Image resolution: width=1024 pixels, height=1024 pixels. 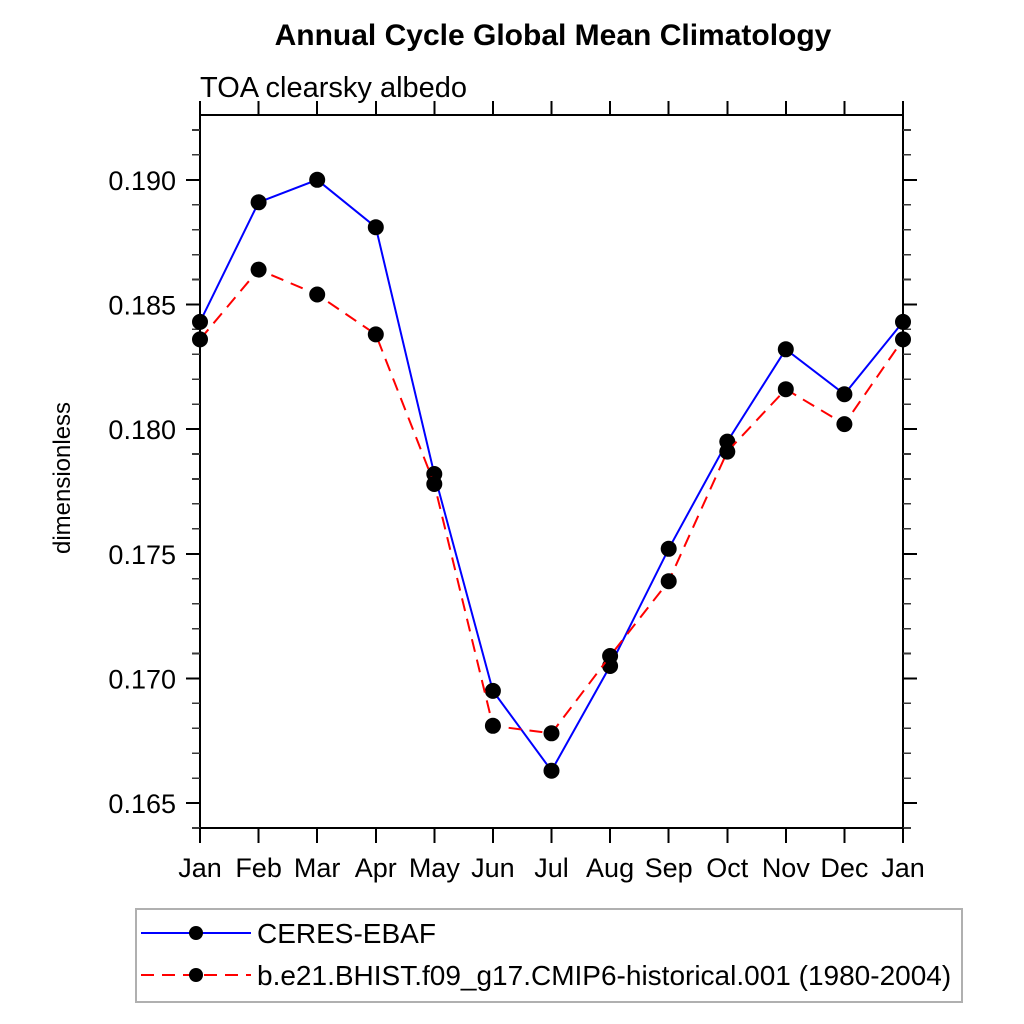 I want to click on month-label: Apr, so click(x=376, y=868).